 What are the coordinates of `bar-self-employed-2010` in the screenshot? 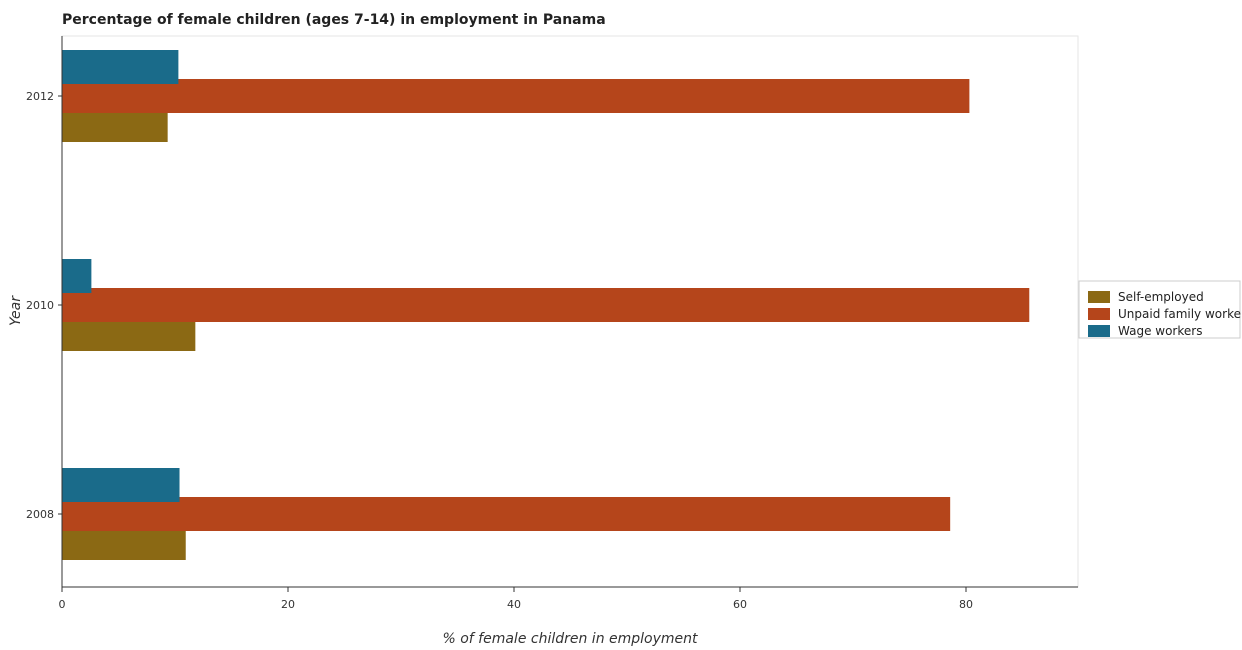 It's located at (129, 334).